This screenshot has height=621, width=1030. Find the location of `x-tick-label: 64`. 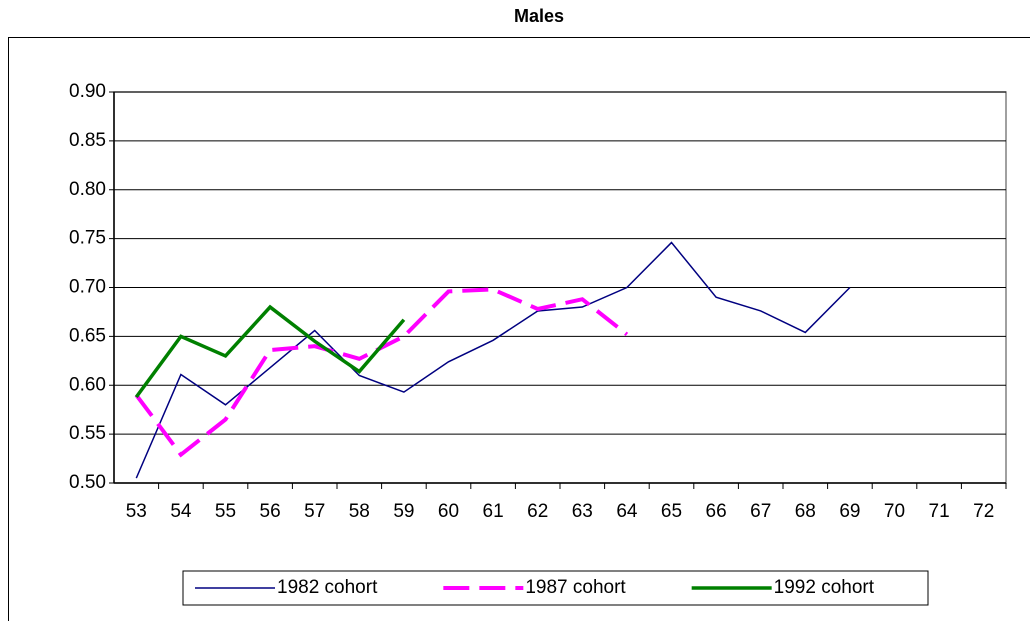

x-tick-label: 64 is located at coordinates (627, 511).